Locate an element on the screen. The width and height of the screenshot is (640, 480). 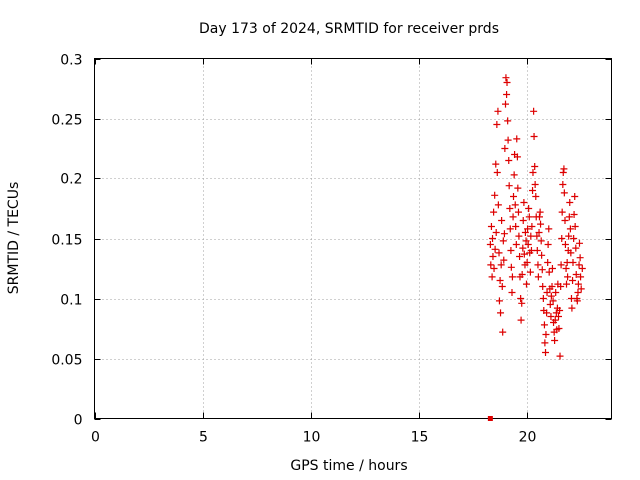
x-tick-label: 15 is located at coordinates (420, 438).